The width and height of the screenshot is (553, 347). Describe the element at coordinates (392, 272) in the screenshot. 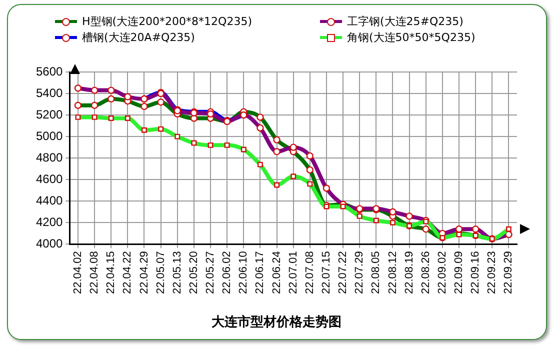

I see `x-tick-label: 22.08.12` at that location.